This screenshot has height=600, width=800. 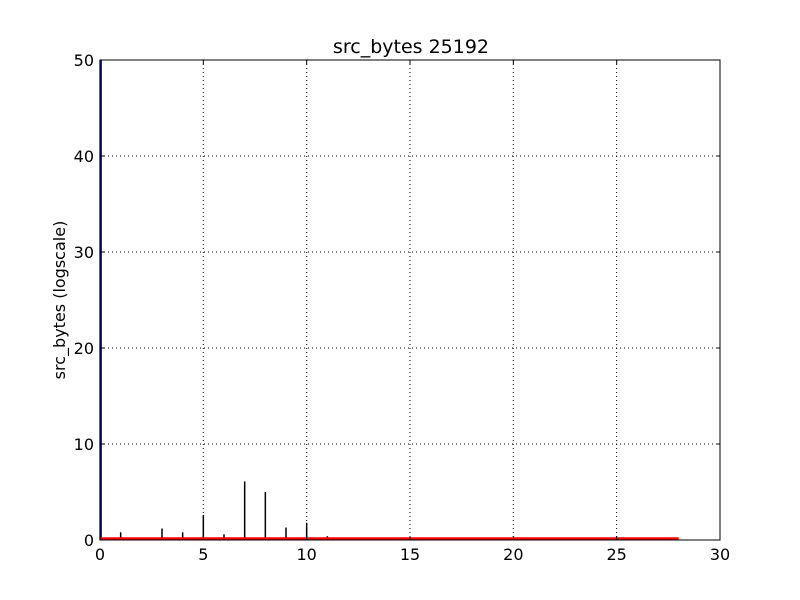 I want to click on y-axis-label: src_bytes (logscale), so click(x=60, y=300).